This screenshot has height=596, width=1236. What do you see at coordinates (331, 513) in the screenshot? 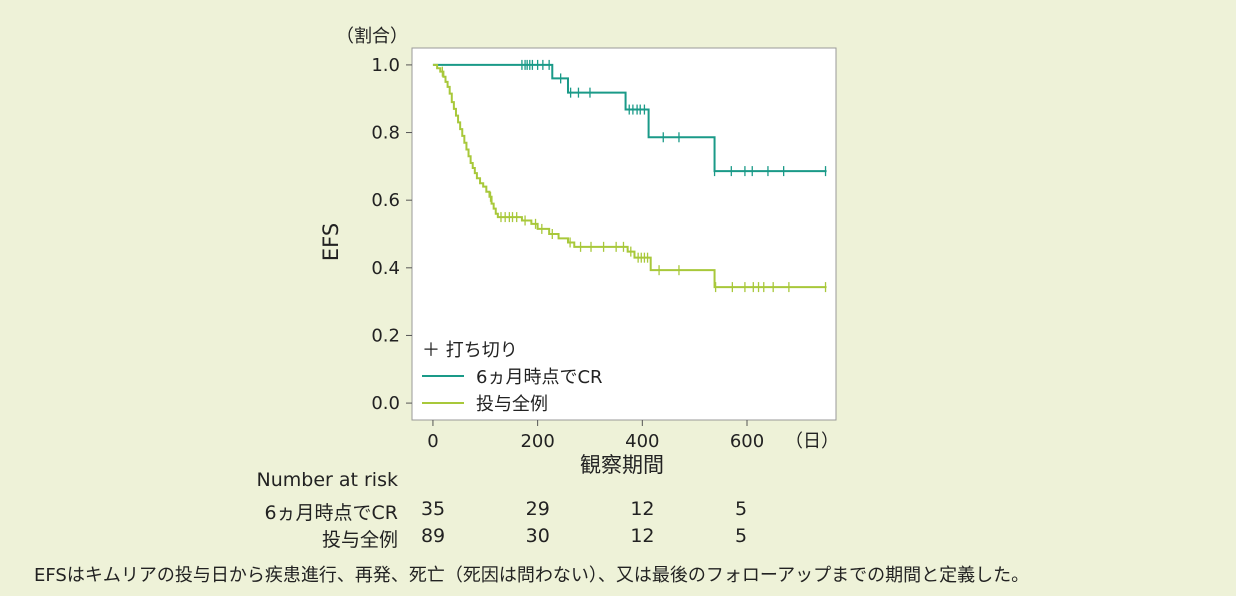
I see `risk-row-label-cr: 6ヵ月時点でCR` at bounding box center [331, 513].